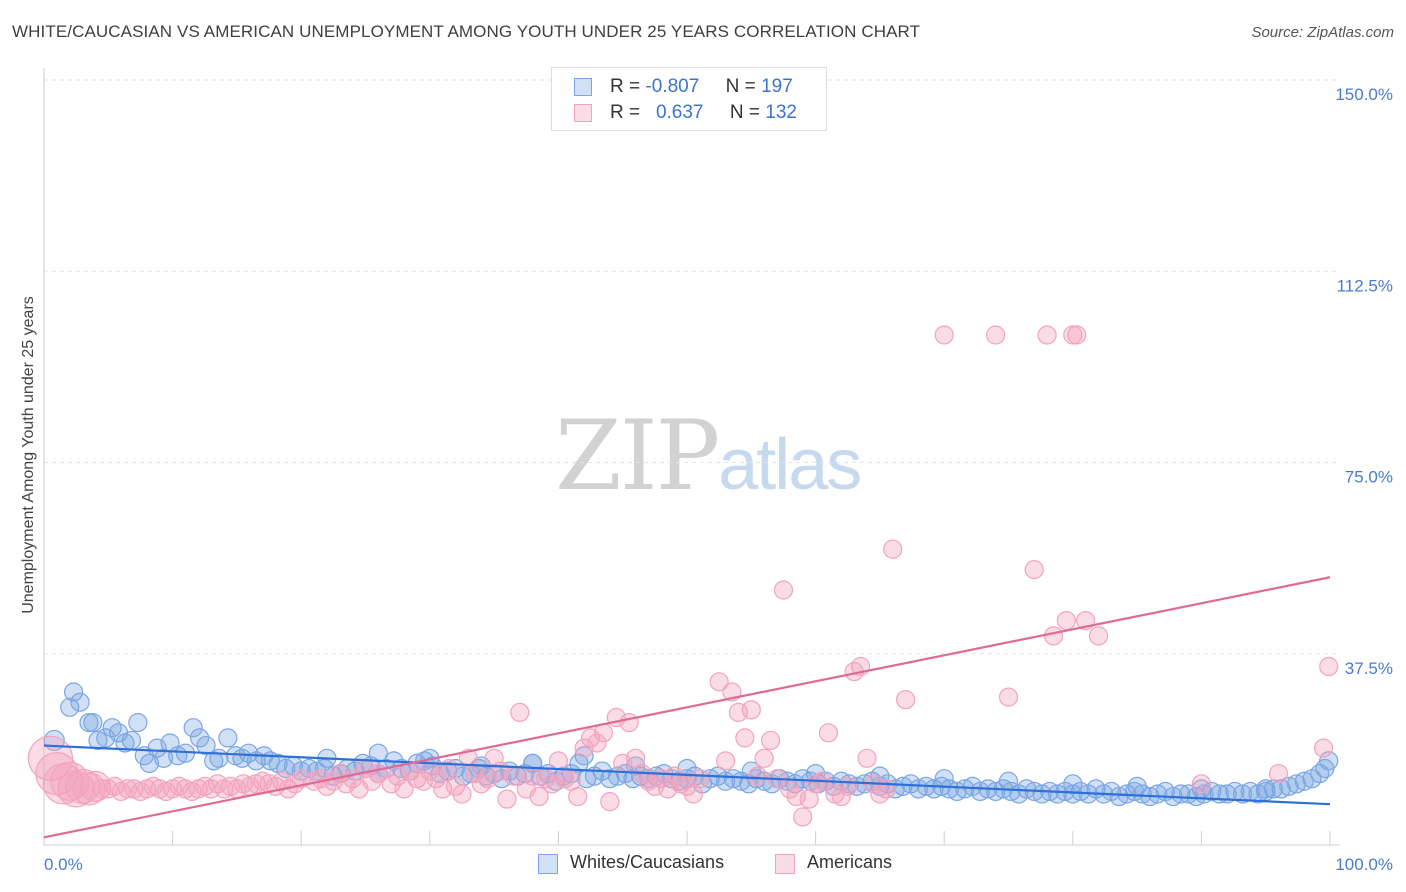 This screenshot has width=1406, height=892. I want to click on watermark-zip: ZIP, so click(637, 456).